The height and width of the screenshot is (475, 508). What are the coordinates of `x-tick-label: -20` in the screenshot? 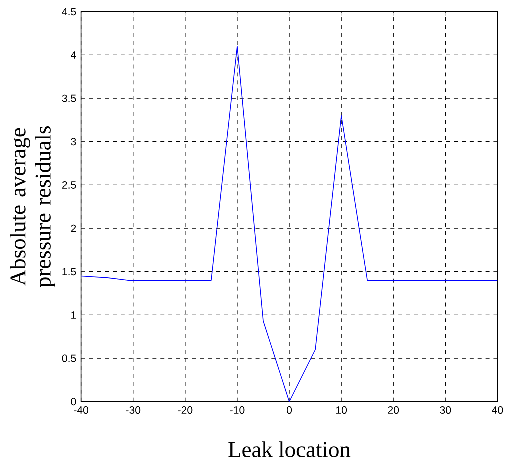 It's located at (185, 410).